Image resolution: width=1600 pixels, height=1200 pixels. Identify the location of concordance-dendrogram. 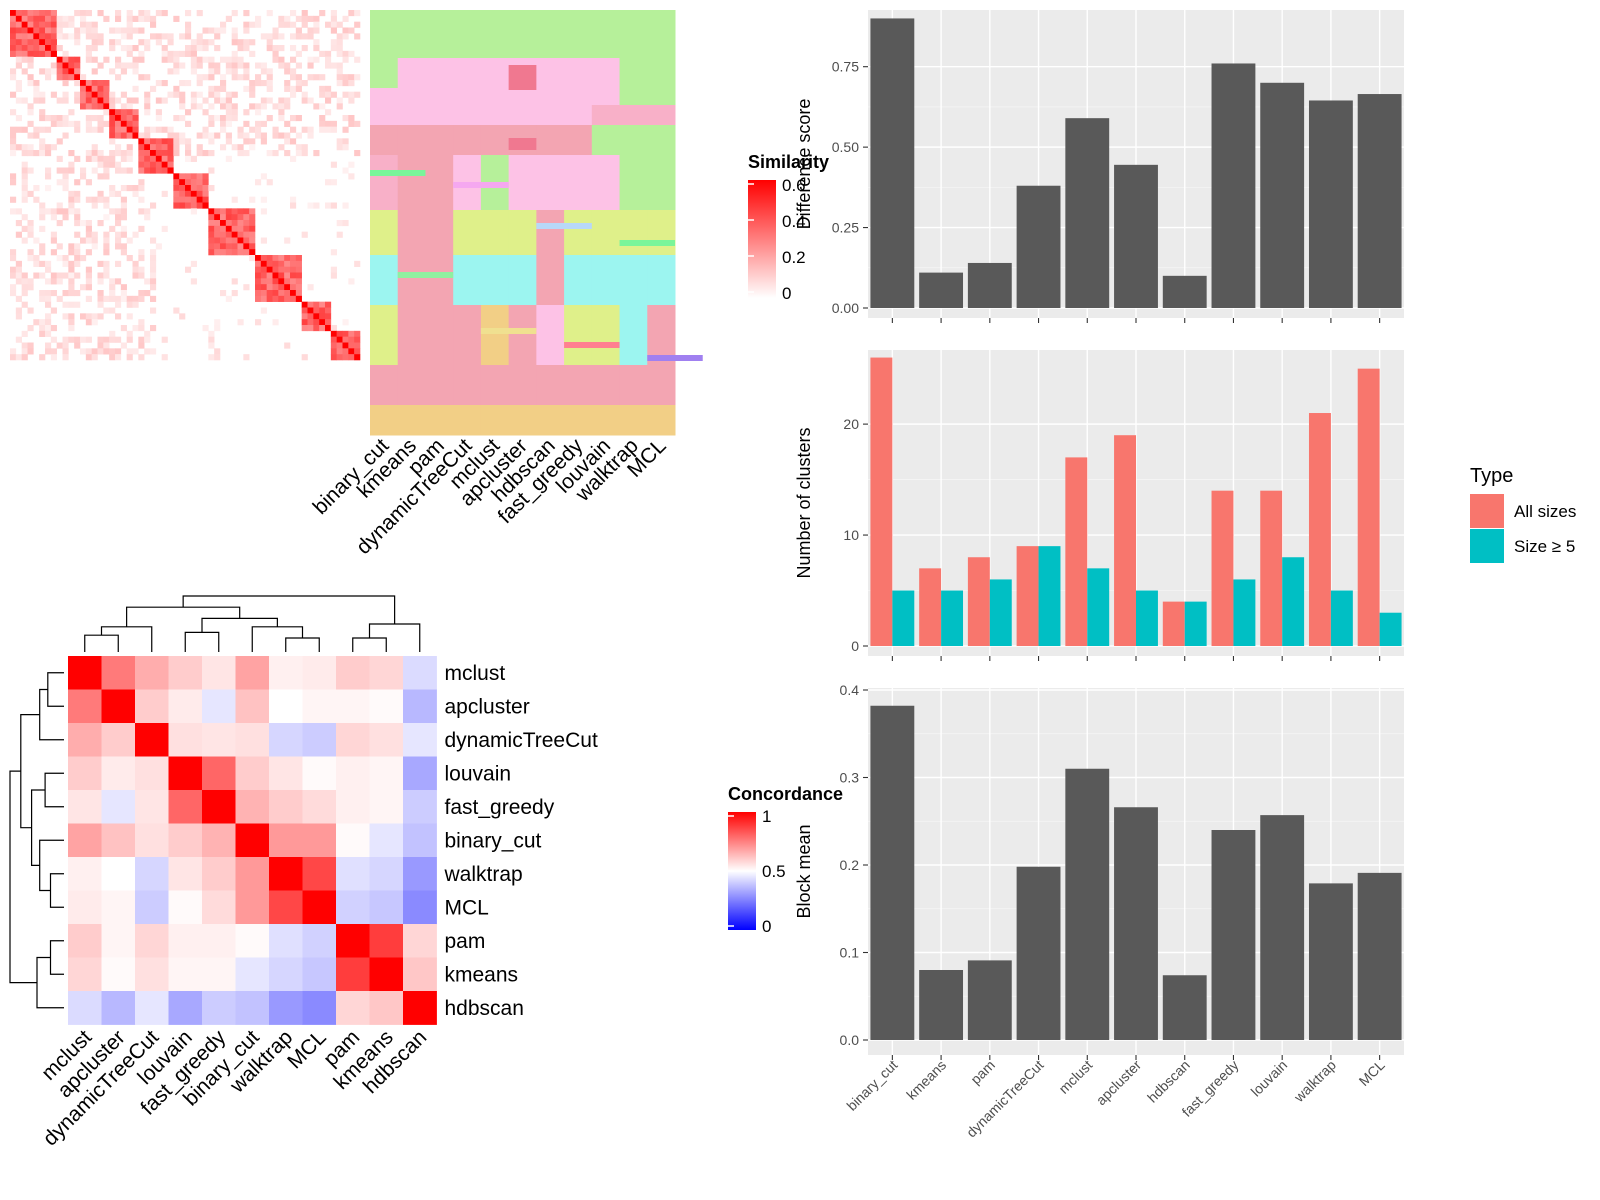
(215, 802).